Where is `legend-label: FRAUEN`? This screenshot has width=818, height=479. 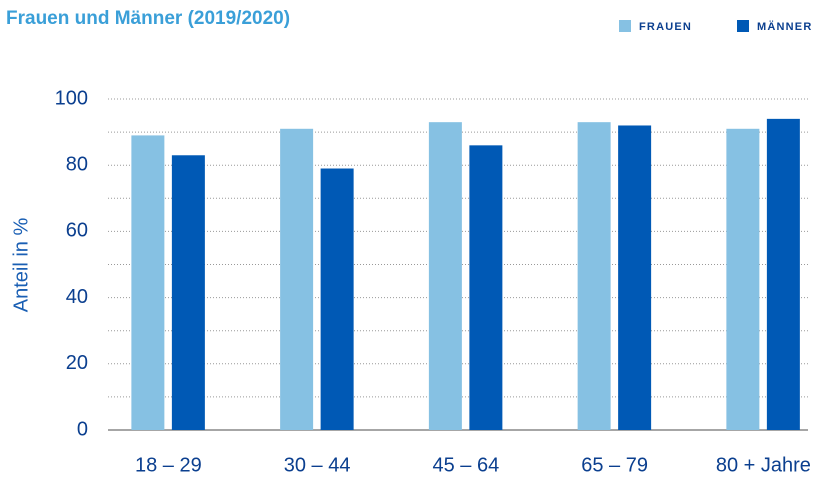 legend-label: FRAUEN is located at coordinates (665, 27).